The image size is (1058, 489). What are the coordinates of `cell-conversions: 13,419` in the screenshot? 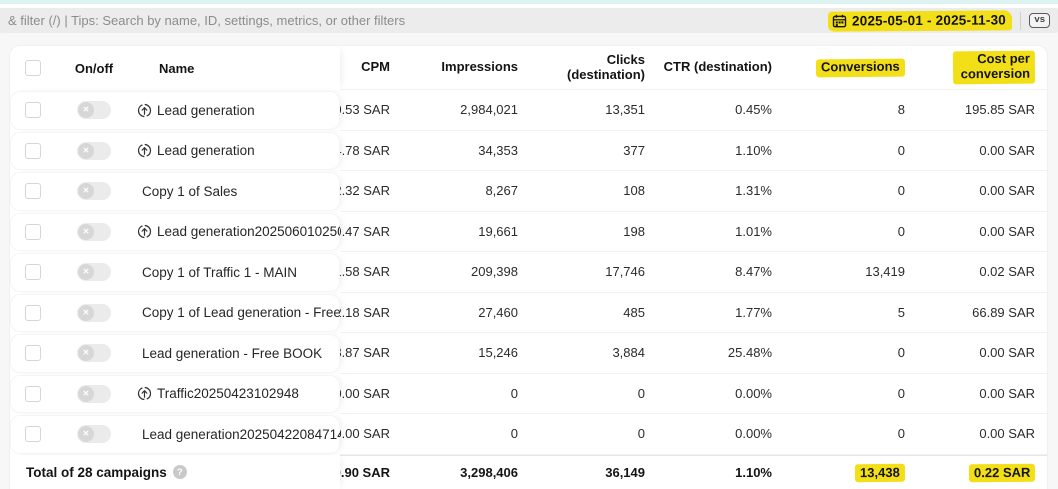 It's located at (885, 272).